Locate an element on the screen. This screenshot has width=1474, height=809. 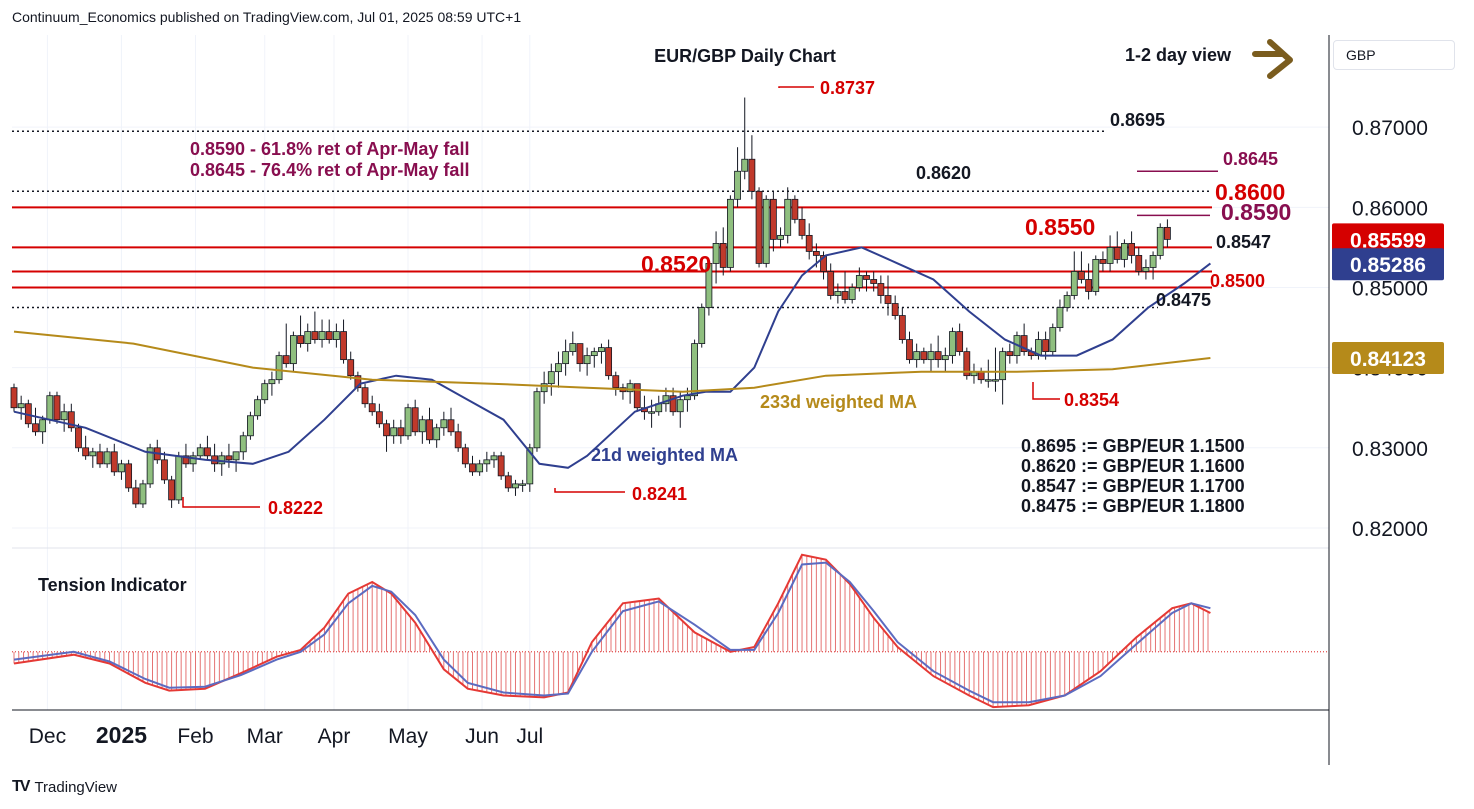
tension-signal-line is located at coordinates (612, 632).